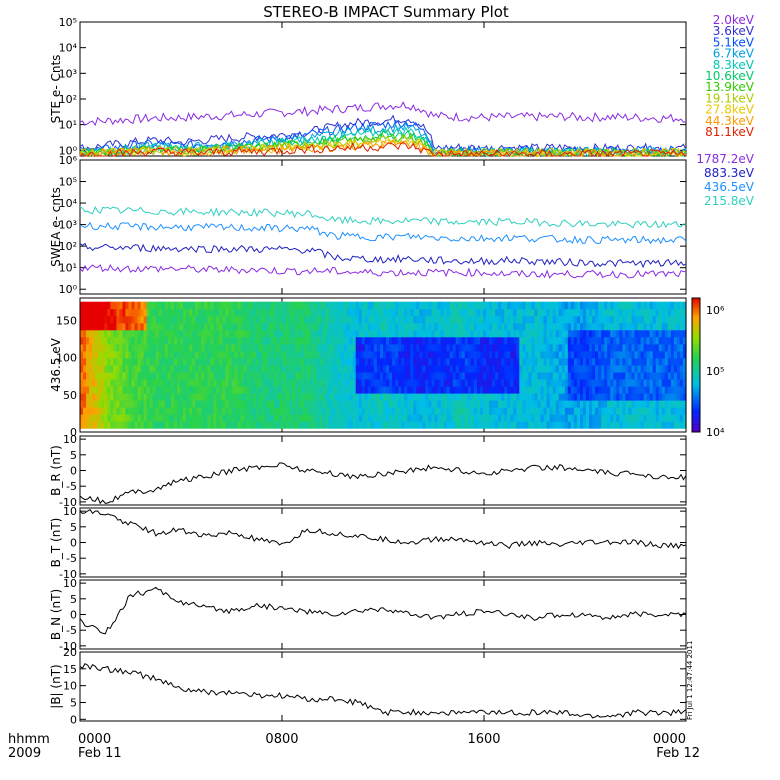 The width and height of the screenshot is (780, 780). I want to click on colorbar-tick-label: 10⁵, so click(715, 371).